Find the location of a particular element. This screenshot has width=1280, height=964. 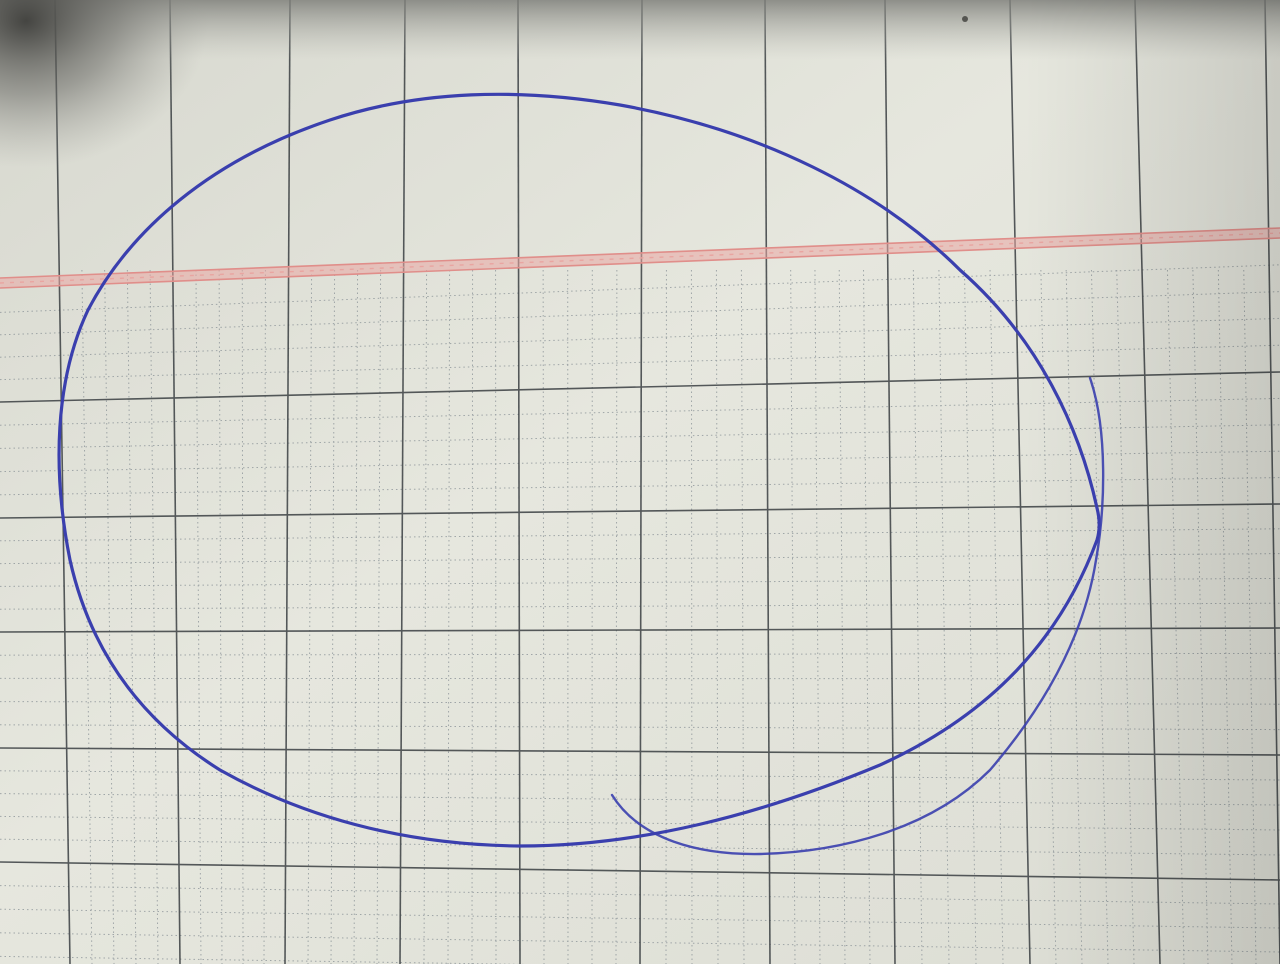

paper-speck is located at coordinates (965, 19).